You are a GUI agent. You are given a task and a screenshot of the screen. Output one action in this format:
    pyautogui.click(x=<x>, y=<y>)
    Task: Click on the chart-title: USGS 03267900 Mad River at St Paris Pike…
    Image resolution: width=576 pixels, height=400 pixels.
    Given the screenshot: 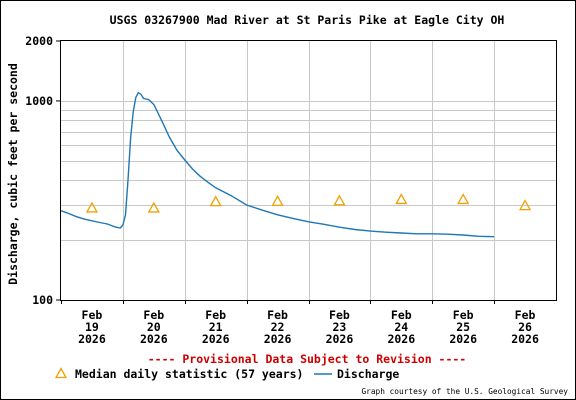 What is the action you would take?
    pyautogui.click(x=307, y=20)
    